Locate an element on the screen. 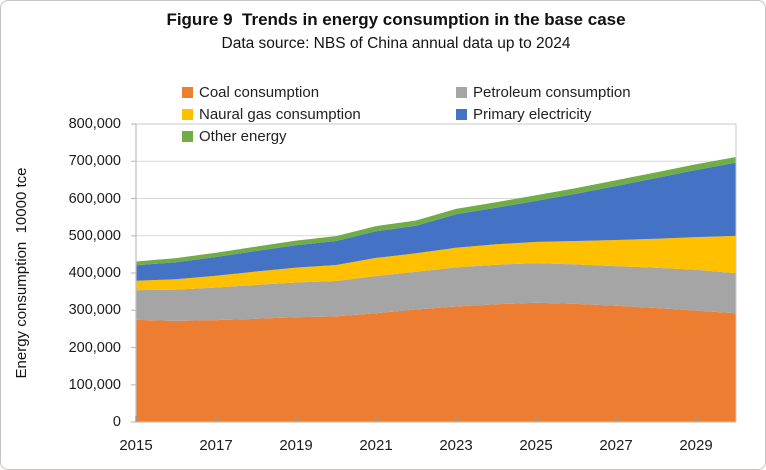 This screenshot has height=470, width=766. y-tick-label: 800,000 is located at coordinates (94, 124).